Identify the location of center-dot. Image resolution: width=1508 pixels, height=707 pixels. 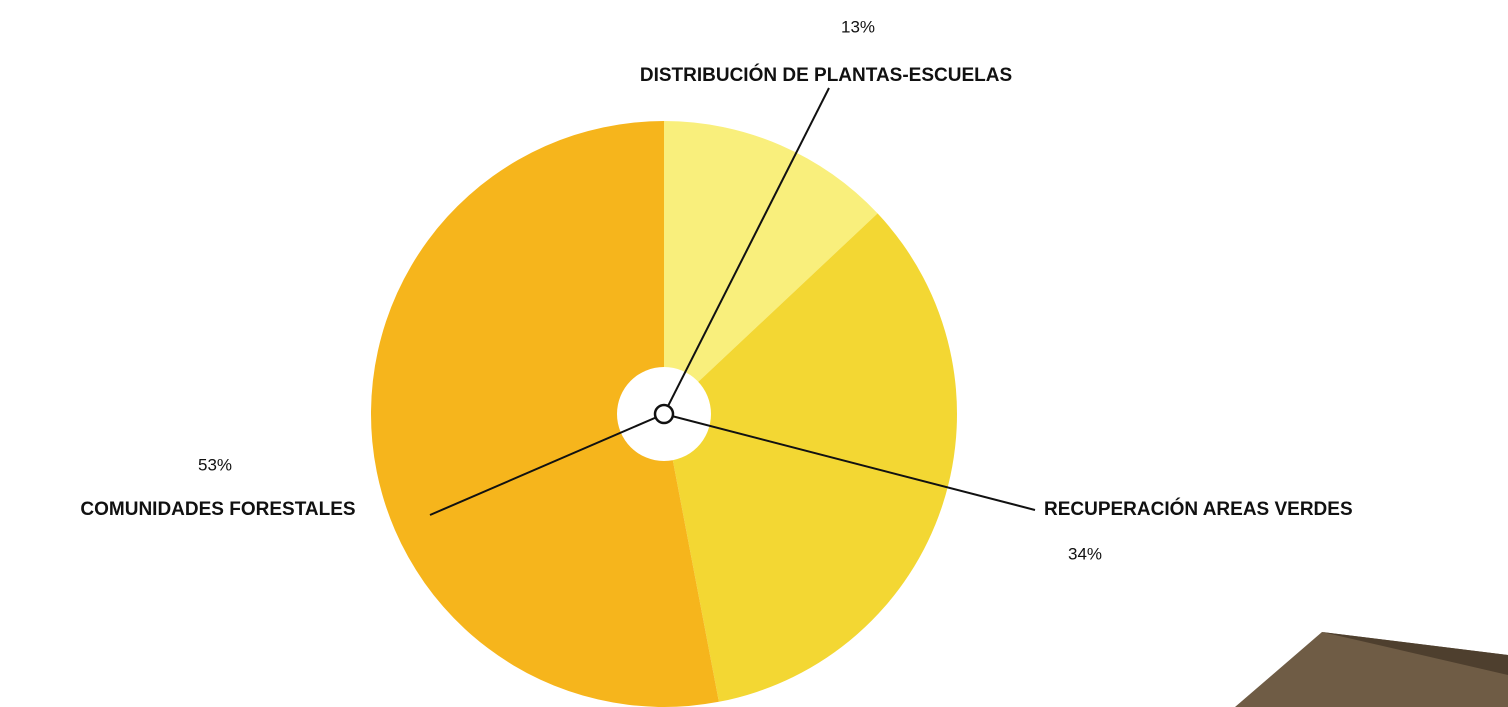
(664, 414).